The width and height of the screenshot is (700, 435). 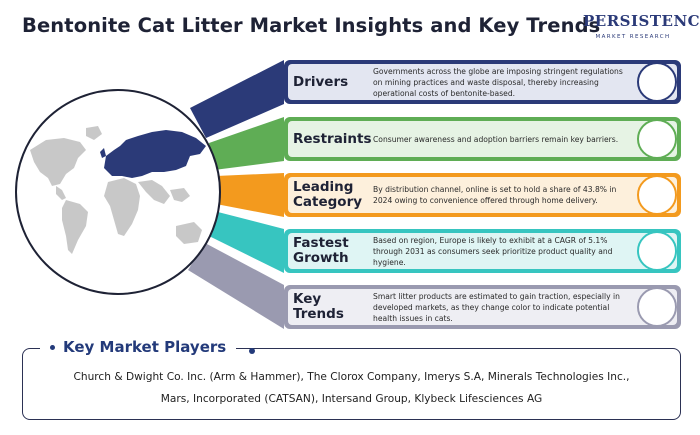 What do you see at coordinates (641, 32) in the screenshot?
I see `persistence-logo: PERSISTENCE MARKET RESEARCH` at bounding box center [641, 32].